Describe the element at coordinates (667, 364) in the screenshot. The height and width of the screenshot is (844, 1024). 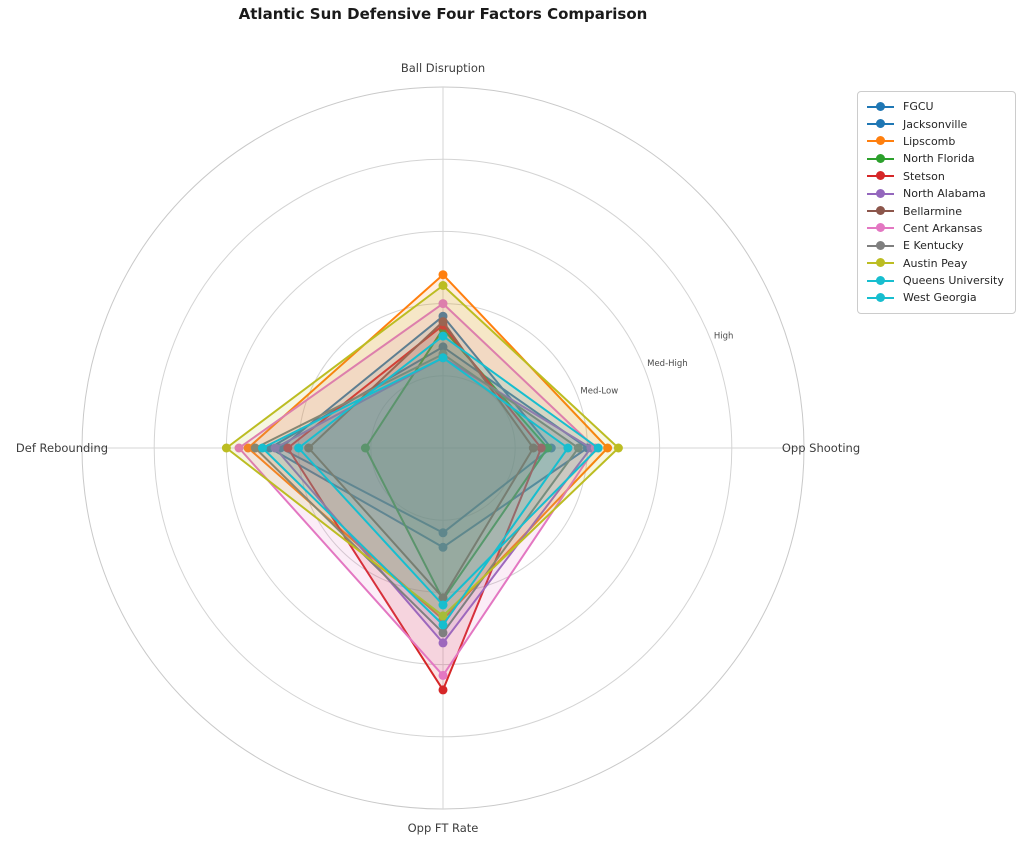
I see `radial-tick-label-med-high: Med-High` at that location.